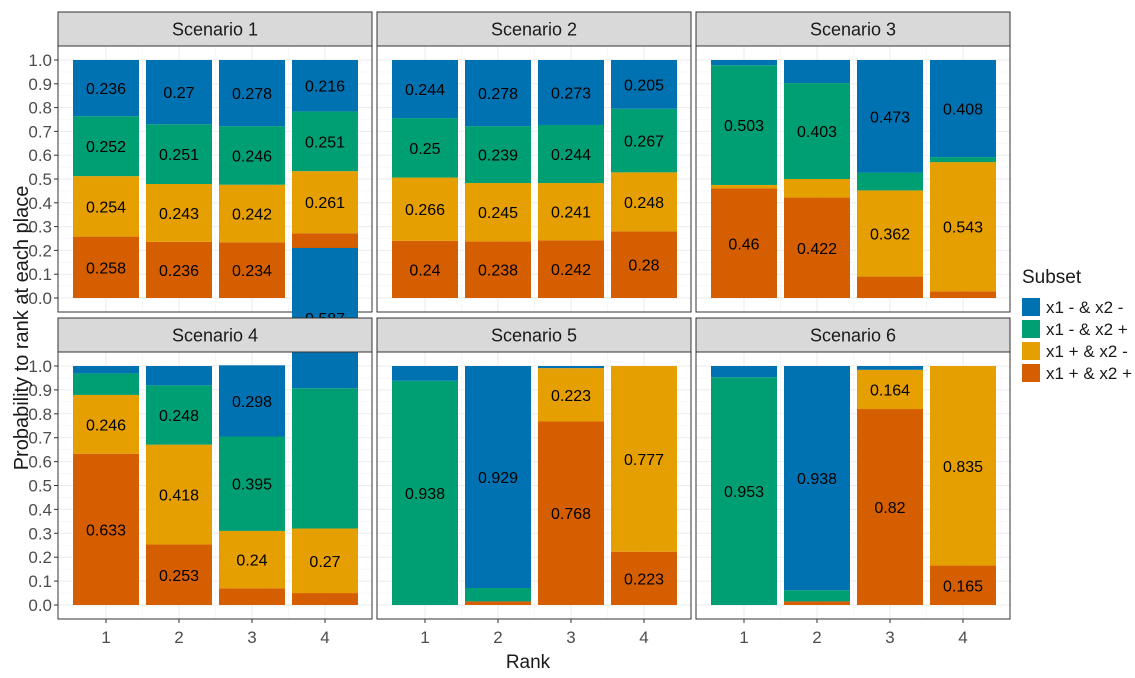  Describe the element at coordinates (963, 586) in the screenshot. I see `data-label: 0.165` at that location.